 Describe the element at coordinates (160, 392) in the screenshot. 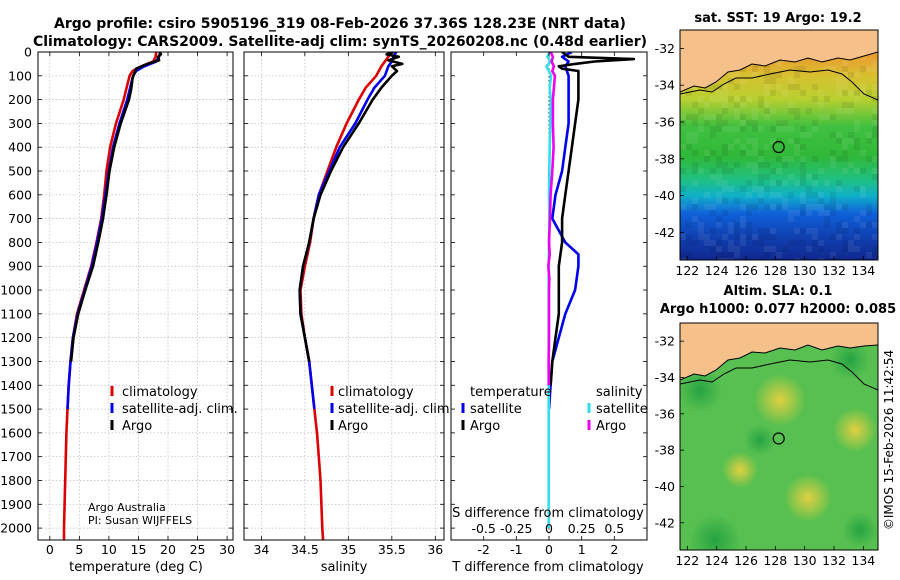

I see `legend-label-climatology: climatology` at that location.